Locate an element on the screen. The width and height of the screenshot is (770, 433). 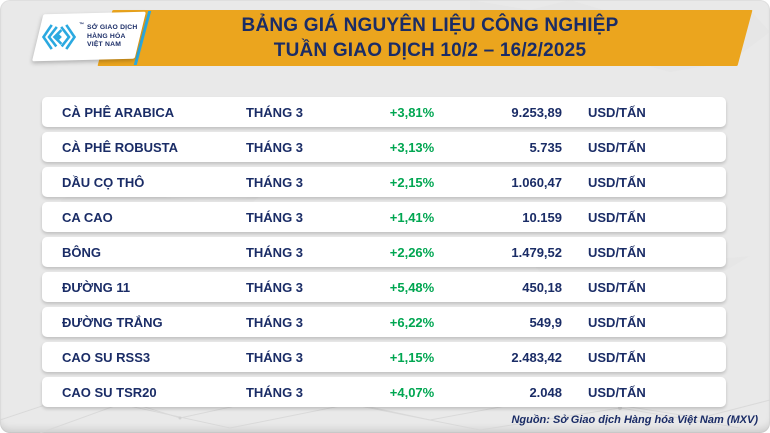
logo-org-line-3: VIỆT NAM is located at coordinates (104, 45).